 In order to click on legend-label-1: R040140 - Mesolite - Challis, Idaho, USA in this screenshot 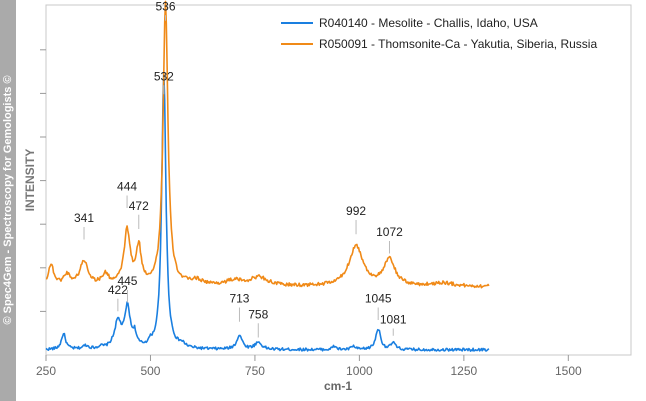, I will do `click(428, 23)`.